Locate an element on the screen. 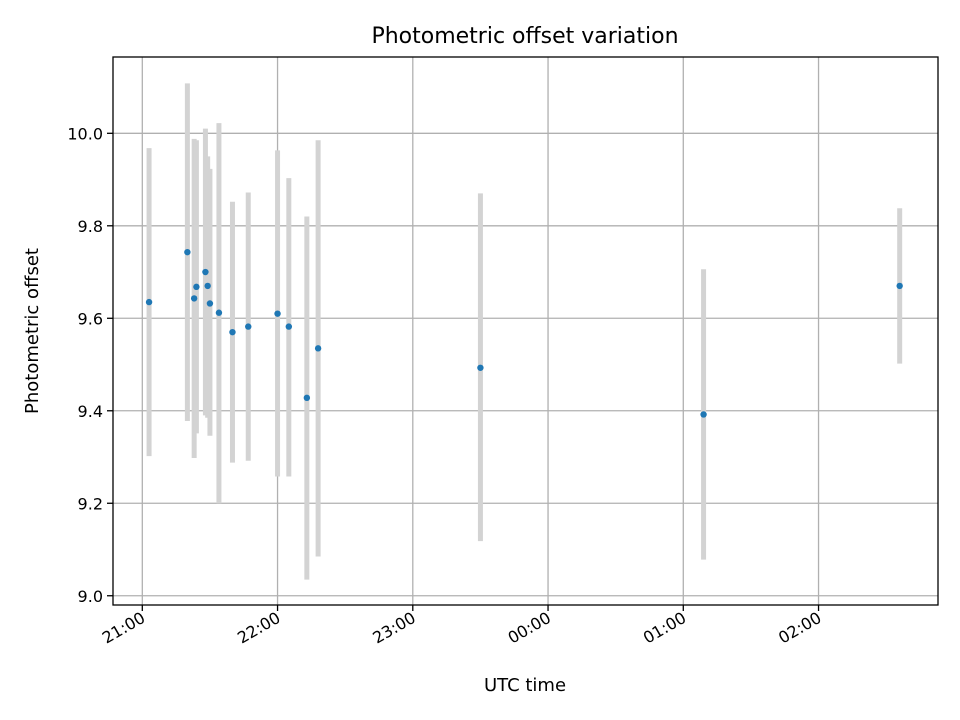 This screenshot has width=960, height=720. y-tick-label: 9.4 is located at coordinates (90, 411).